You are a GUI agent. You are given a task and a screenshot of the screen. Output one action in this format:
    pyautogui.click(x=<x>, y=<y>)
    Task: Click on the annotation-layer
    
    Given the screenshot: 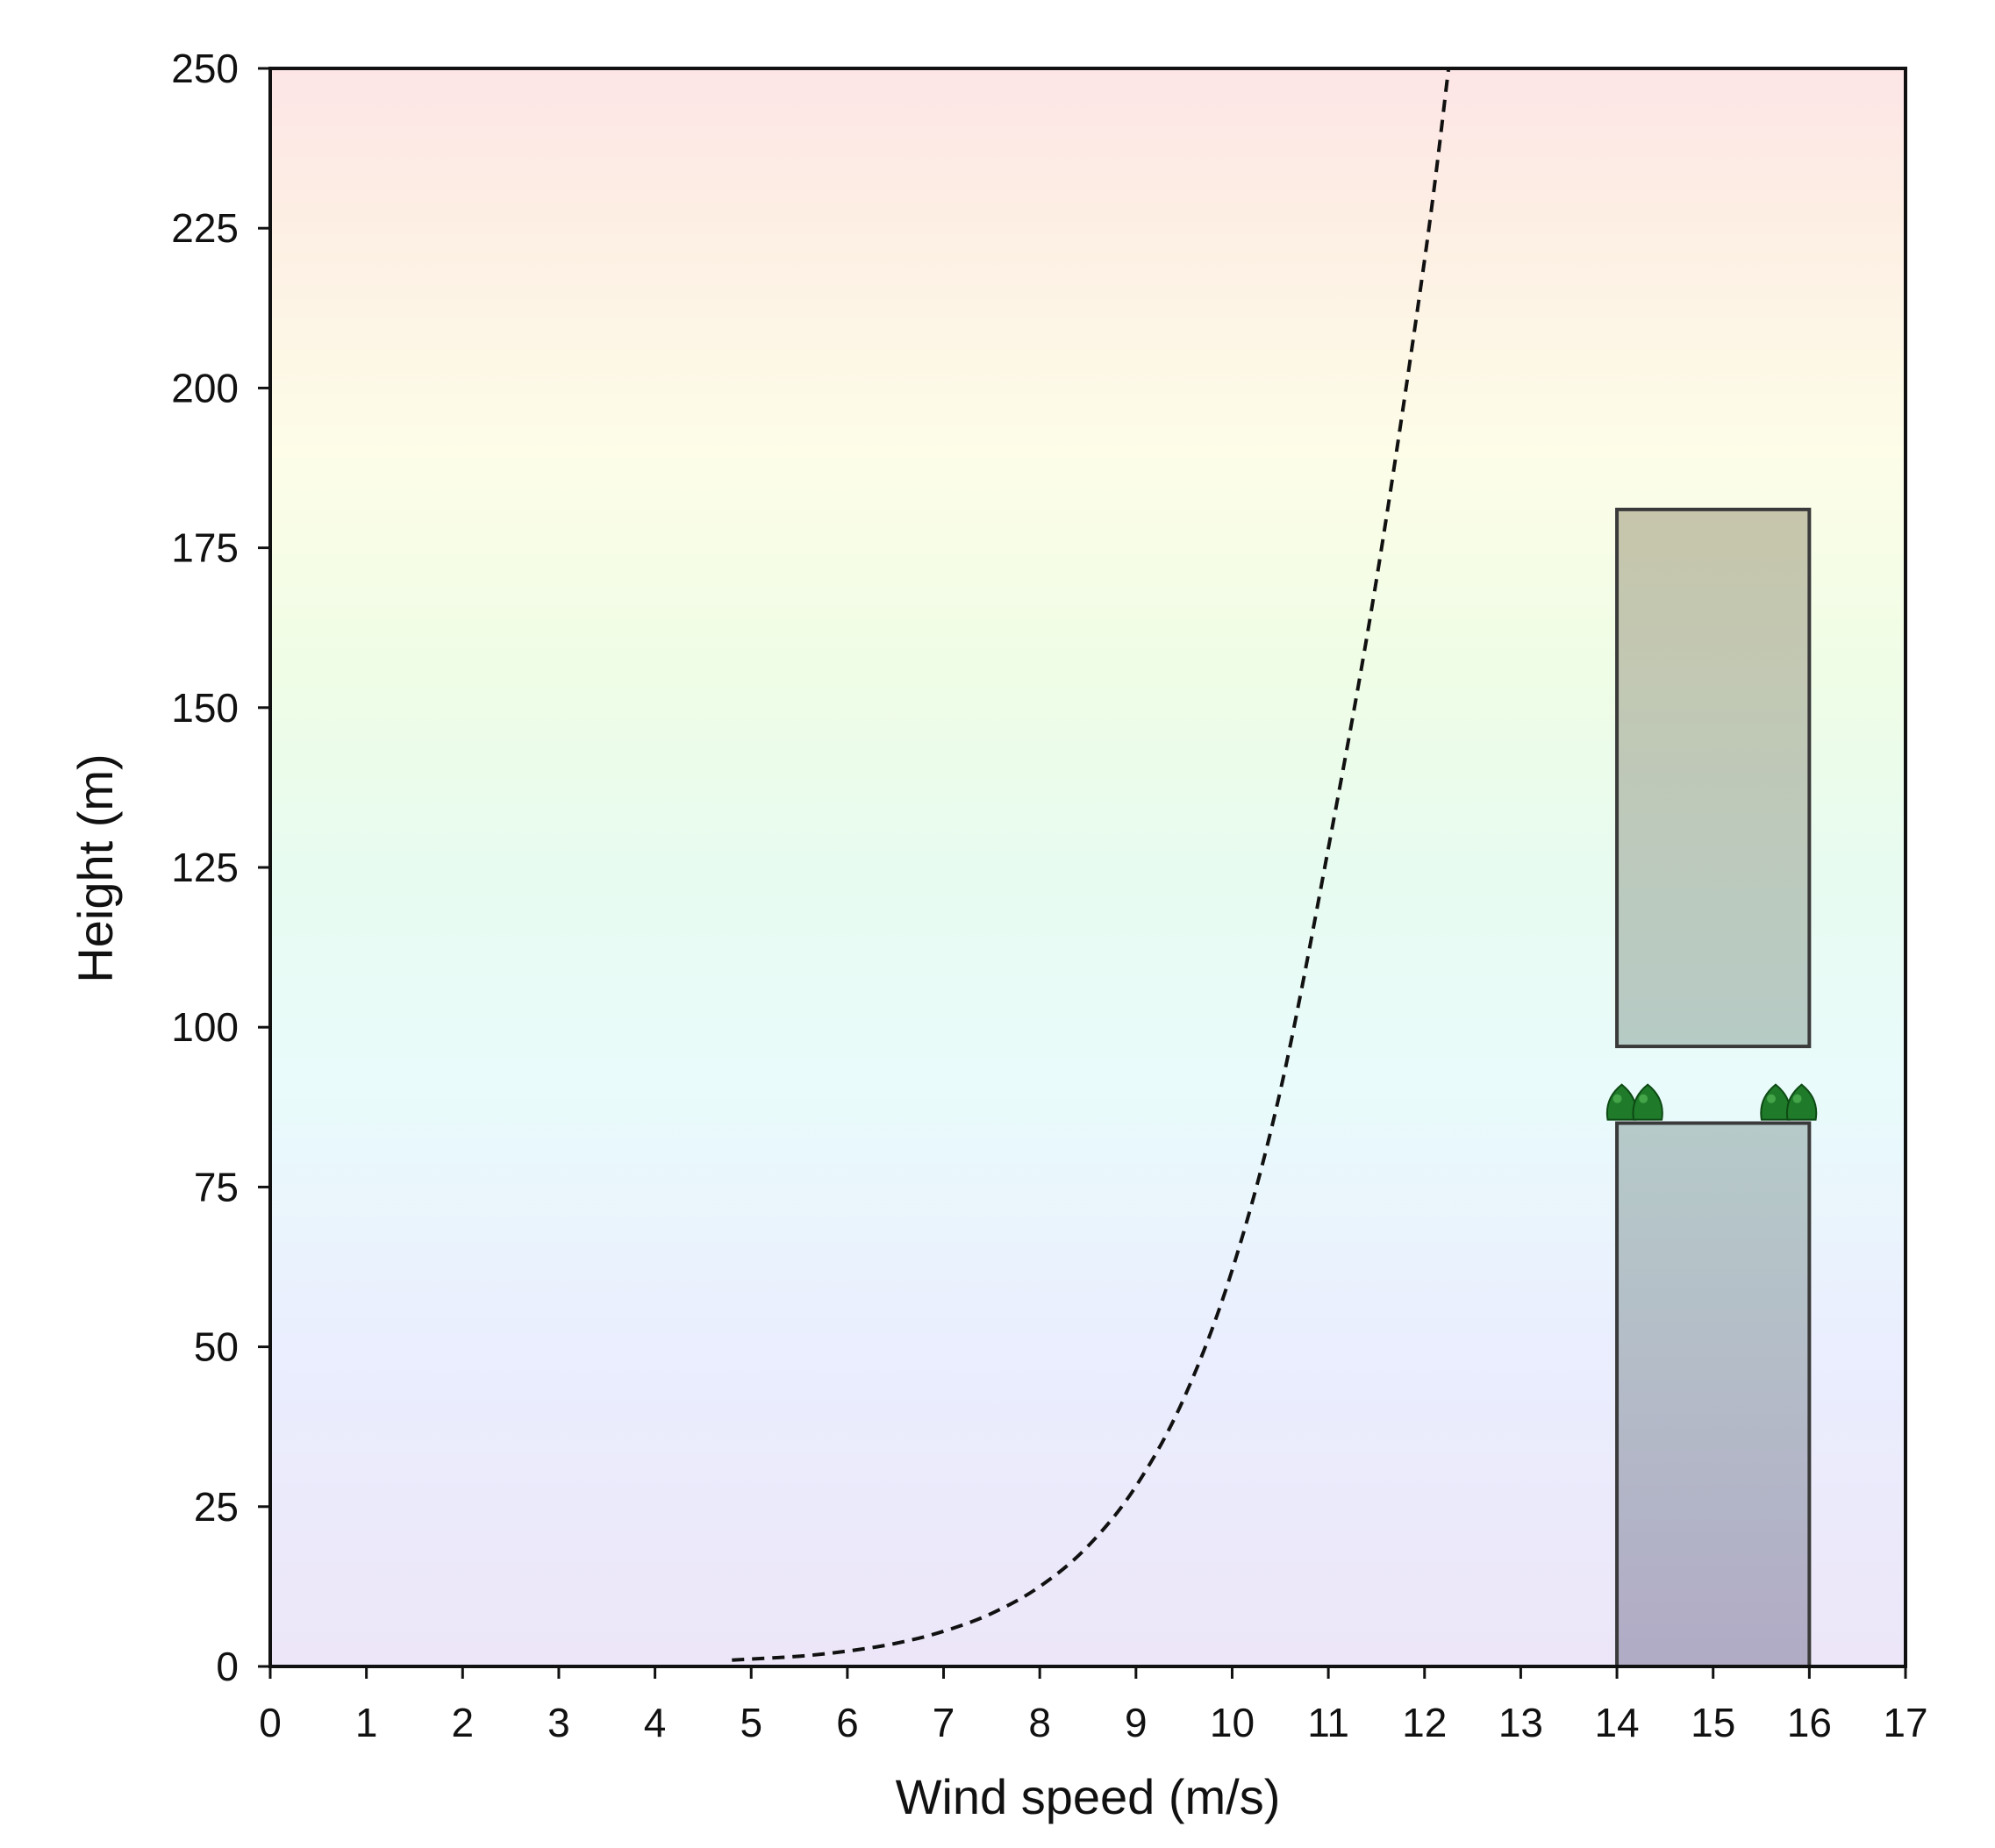 What is the action you would take?
    pyautogui.click(x=1711, y=1087)
    